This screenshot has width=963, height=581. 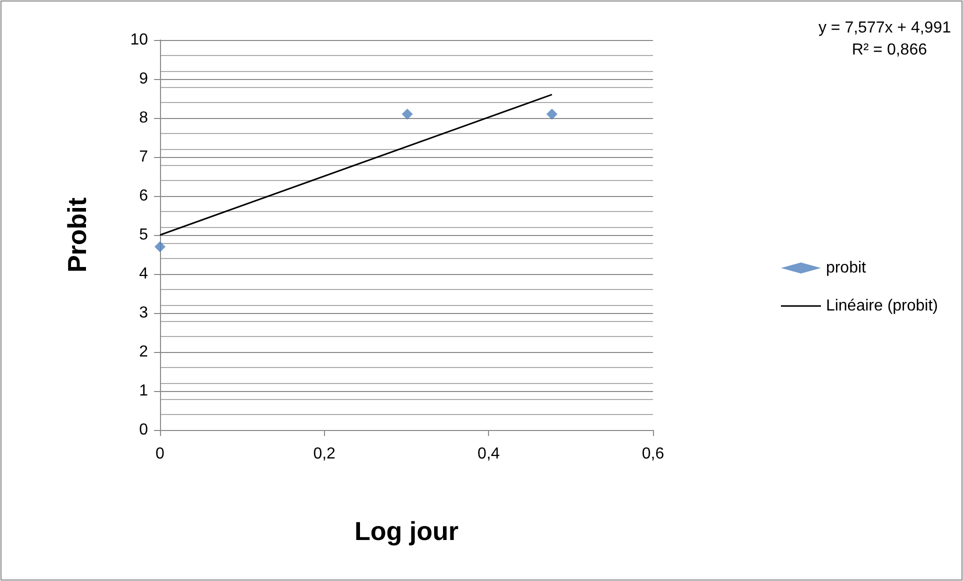 I want to click on text: y = 7,577x + 4,991, so click(x=885, y=28).